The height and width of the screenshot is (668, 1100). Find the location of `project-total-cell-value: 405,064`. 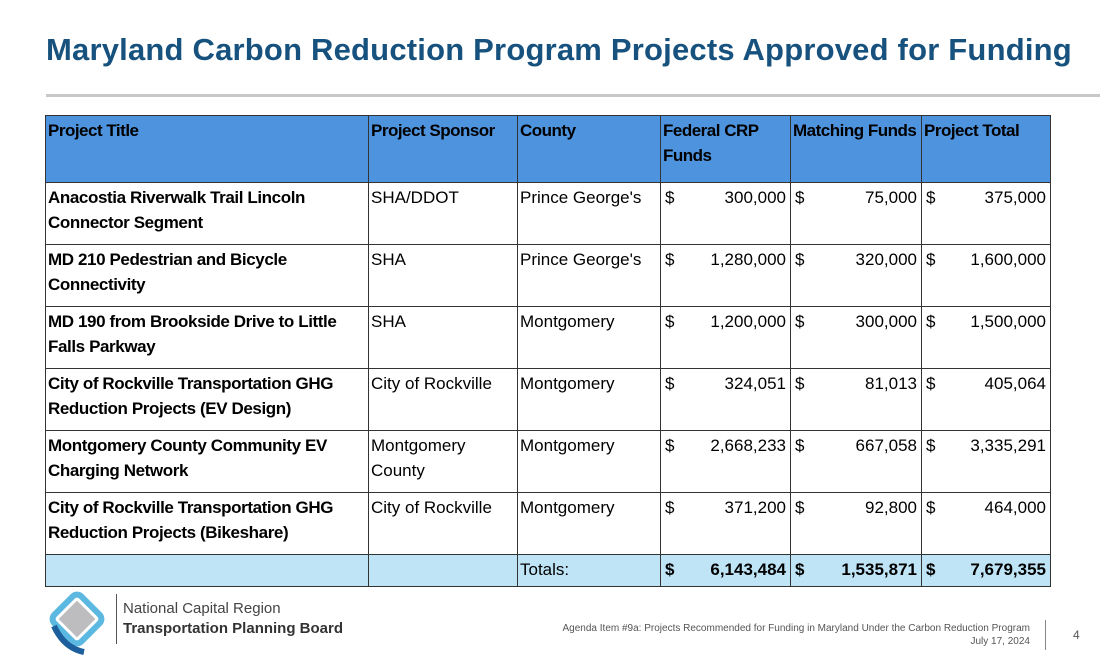

project-total-cell-value: 405,064 is located at coordinates (1015, 383).